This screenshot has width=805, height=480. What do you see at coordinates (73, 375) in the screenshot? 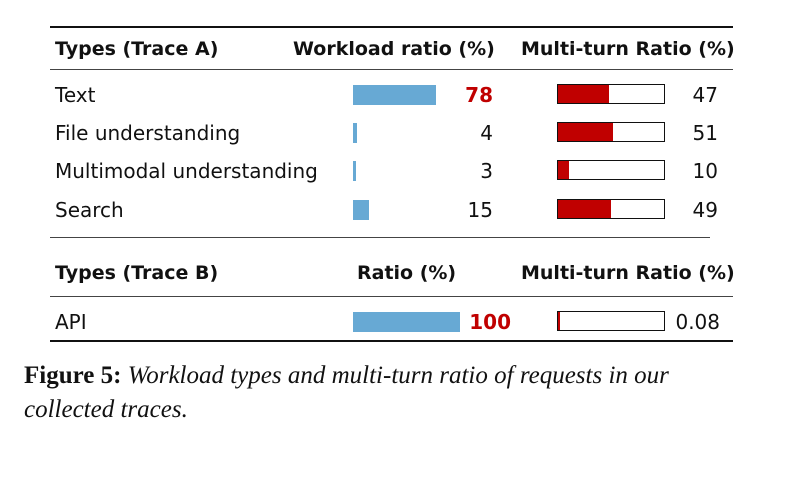
I see `caption-label: Figure 5:` at bounding box center [73, 375].